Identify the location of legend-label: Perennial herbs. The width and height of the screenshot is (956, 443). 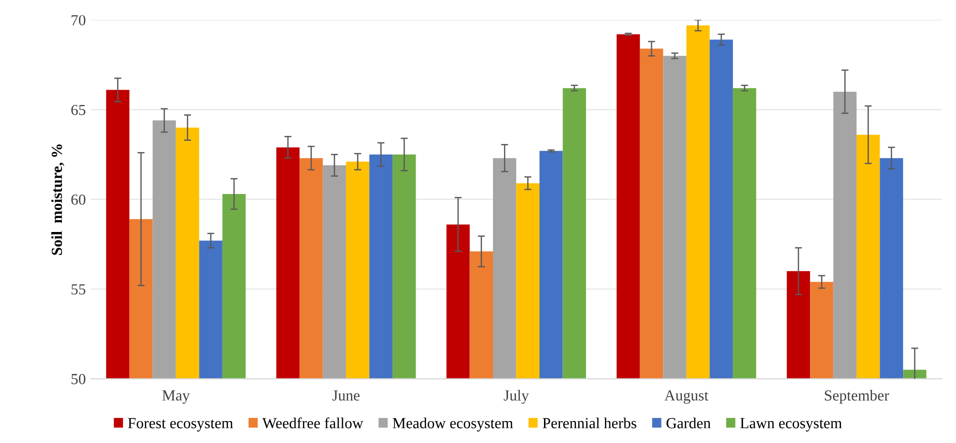
(589, 423).